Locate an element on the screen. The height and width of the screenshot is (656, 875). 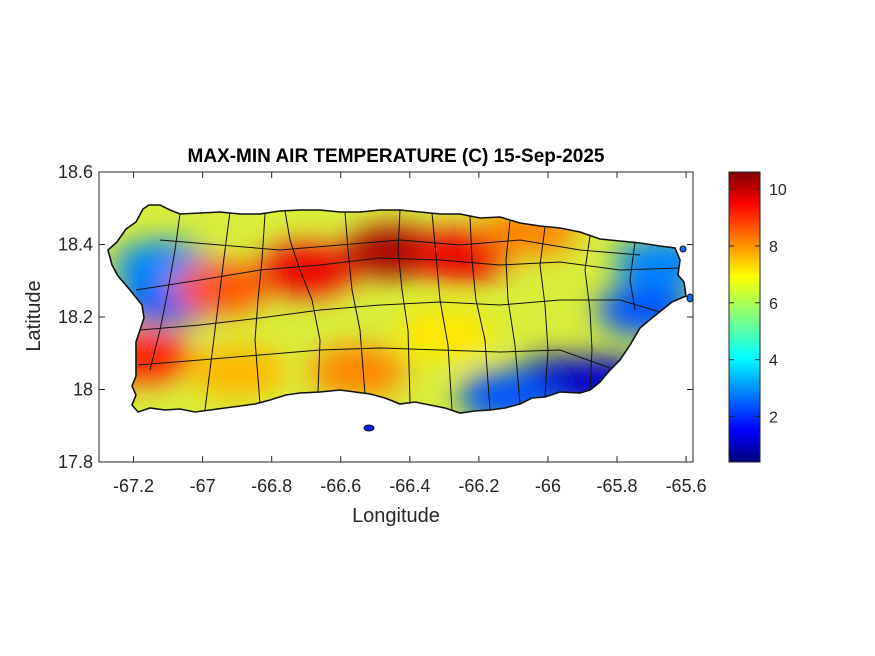
colorbar-tick-label: 2 is located at coordinates (773, 418).